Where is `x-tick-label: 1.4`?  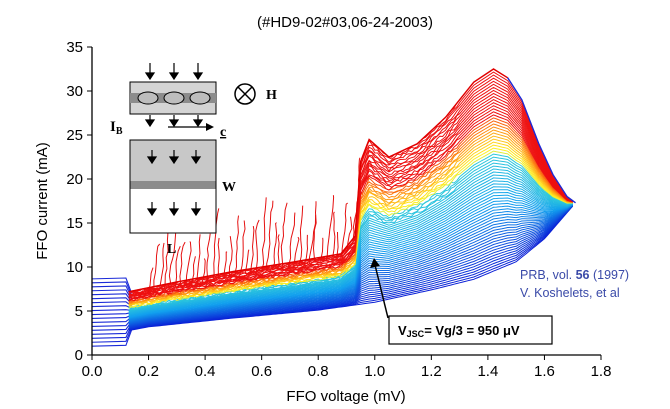 x-tick-label: 1.4 is located at coordinates (487, 371).